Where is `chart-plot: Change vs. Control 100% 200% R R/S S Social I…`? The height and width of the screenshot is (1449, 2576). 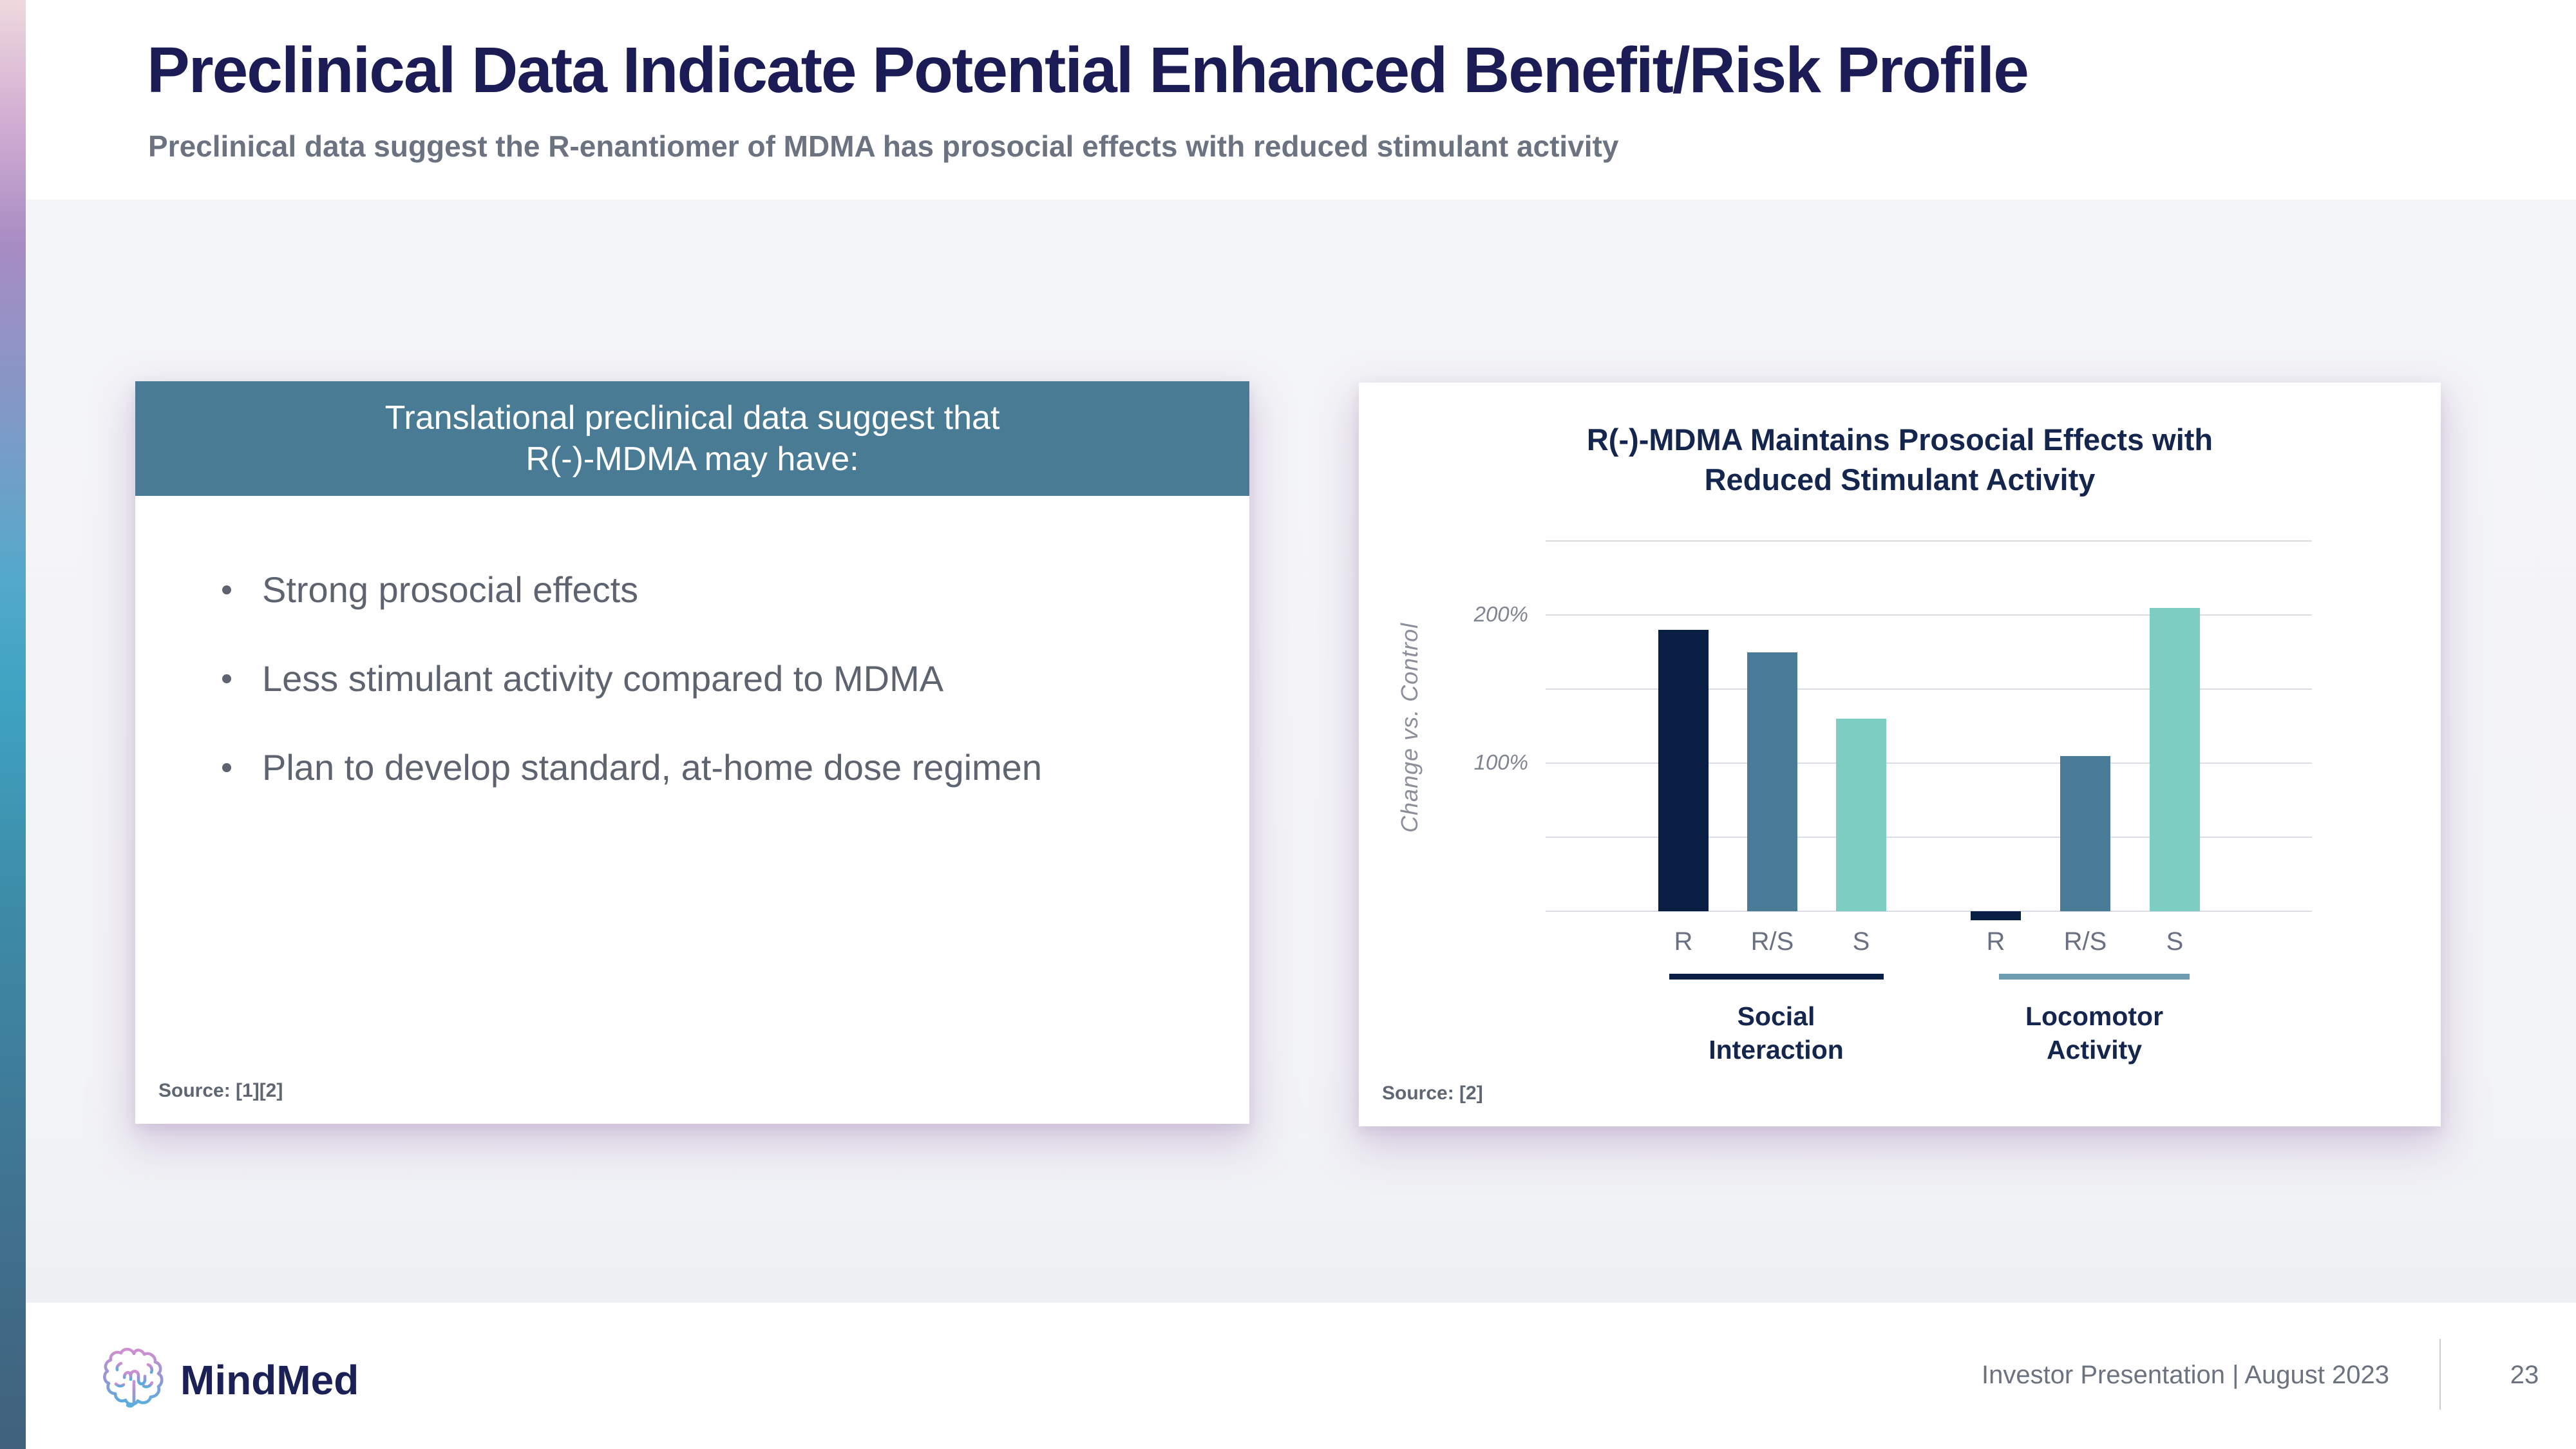
chart-plot: Change vs. Control 100% 200% R R/S S Social I… is located at coordinates (1854, 803).